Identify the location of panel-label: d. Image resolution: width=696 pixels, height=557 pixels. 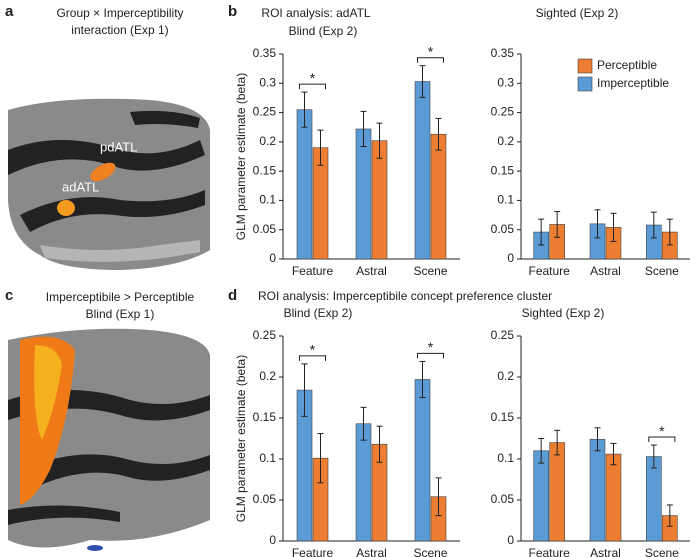
(232, 295).